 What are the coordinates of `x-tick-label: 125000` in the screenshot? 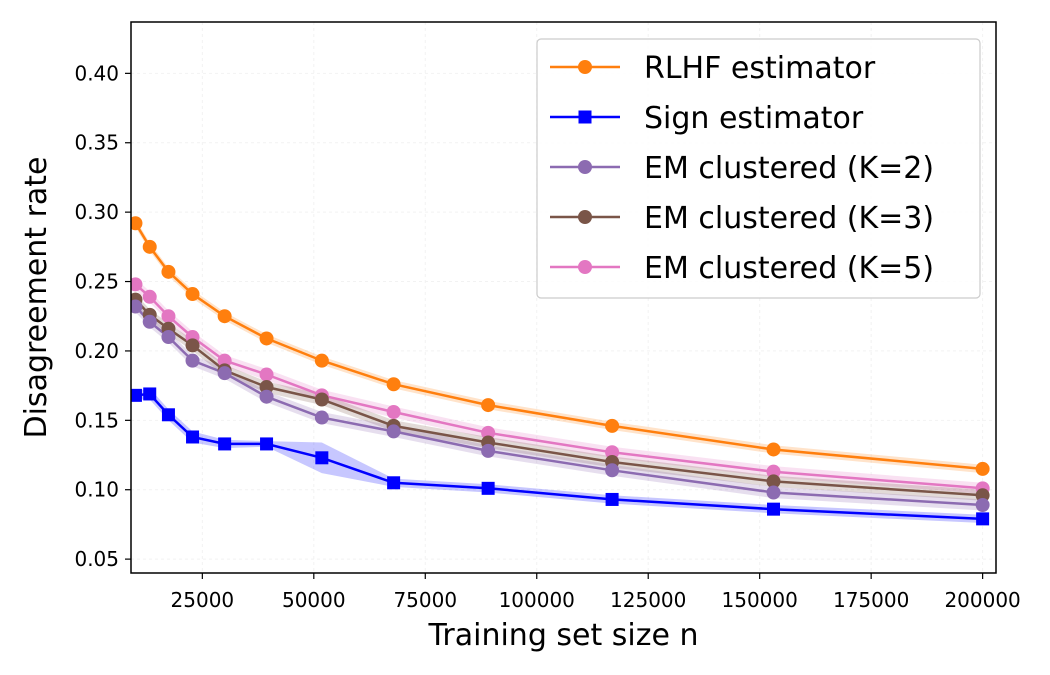 It's located at (648, 600).